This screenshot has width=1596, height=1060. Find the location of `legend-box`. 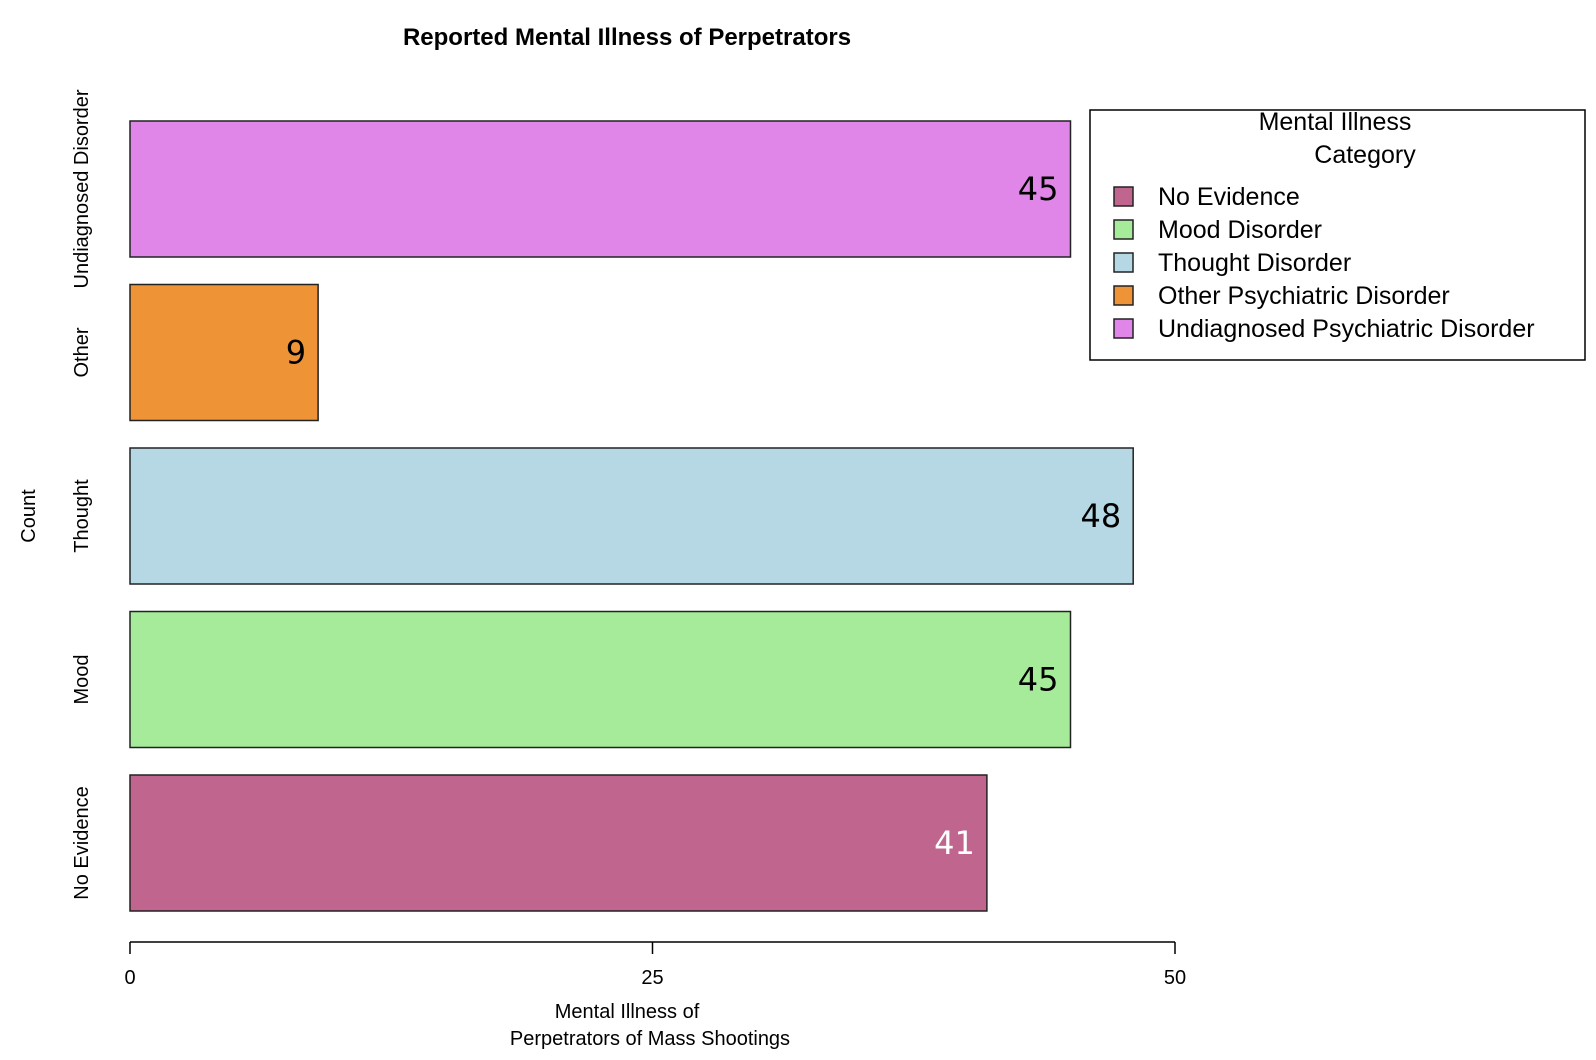

legend-box is located at coordinates (1337, 235).